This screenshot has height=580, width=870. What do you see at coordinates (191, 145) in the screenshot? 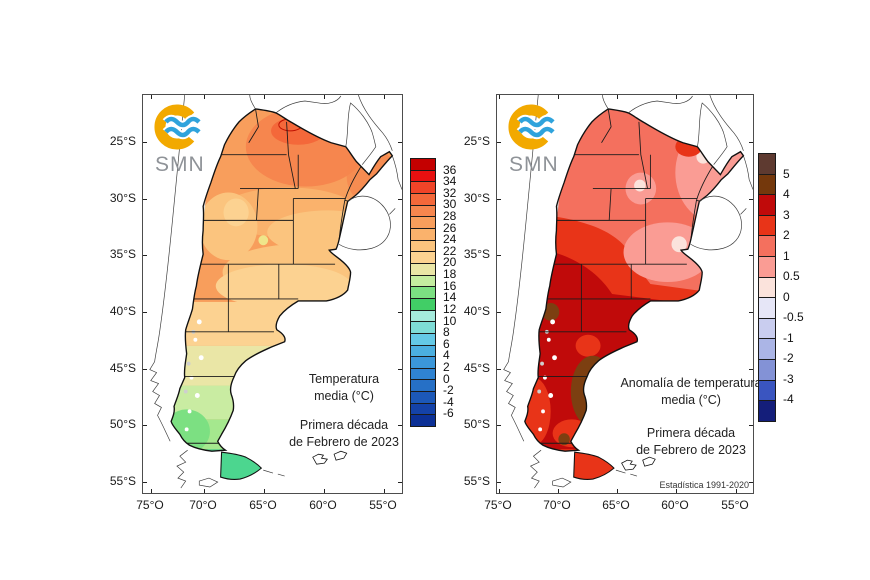
I see `smn-logo: SMN` at bounding box center [191, 145].